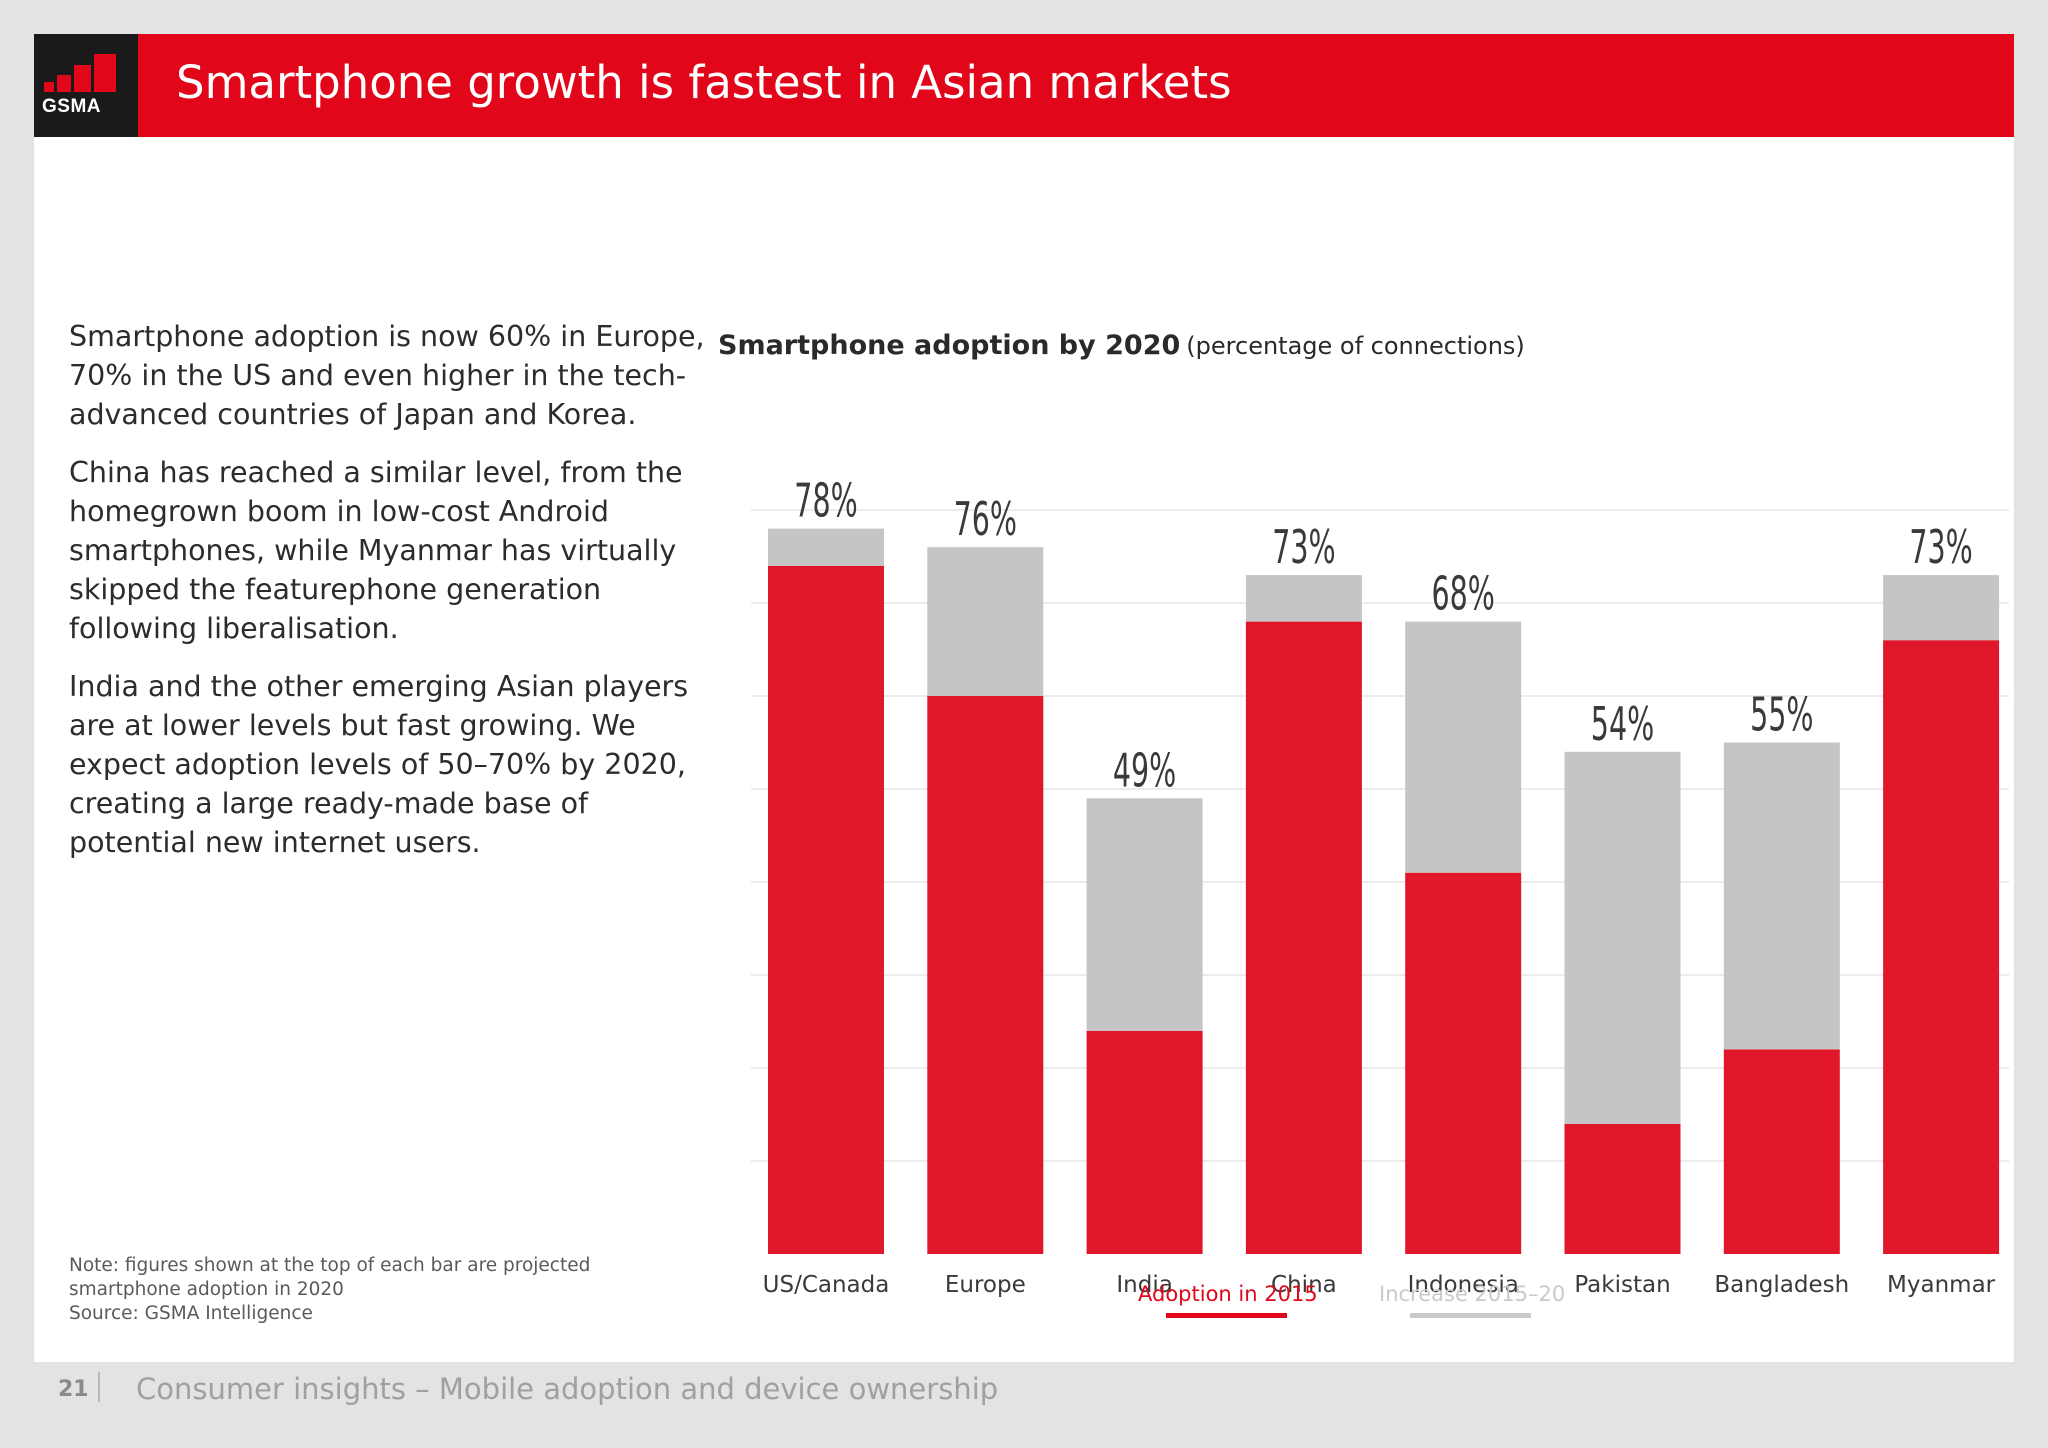 This screenshot has height=1448, width=2048. I want to click on legend-swatch-adoption, so click(1226, 1315).